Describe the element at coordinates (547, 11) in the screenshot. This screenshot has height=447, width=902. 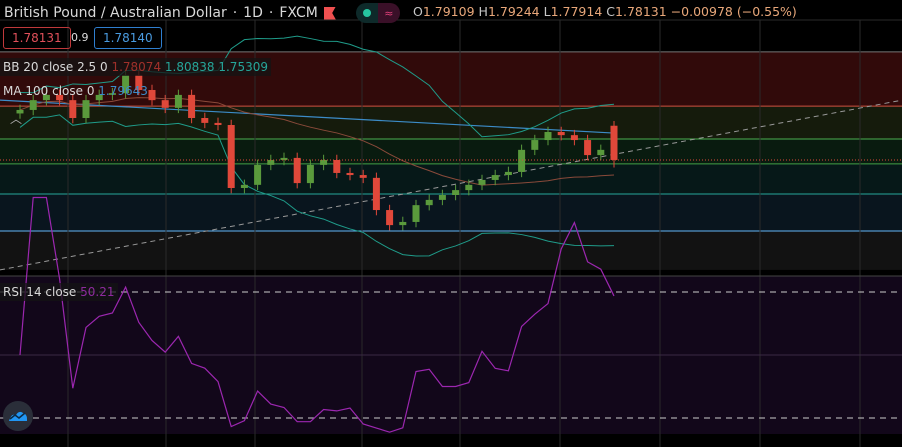
I see `low-label: L` at that location.